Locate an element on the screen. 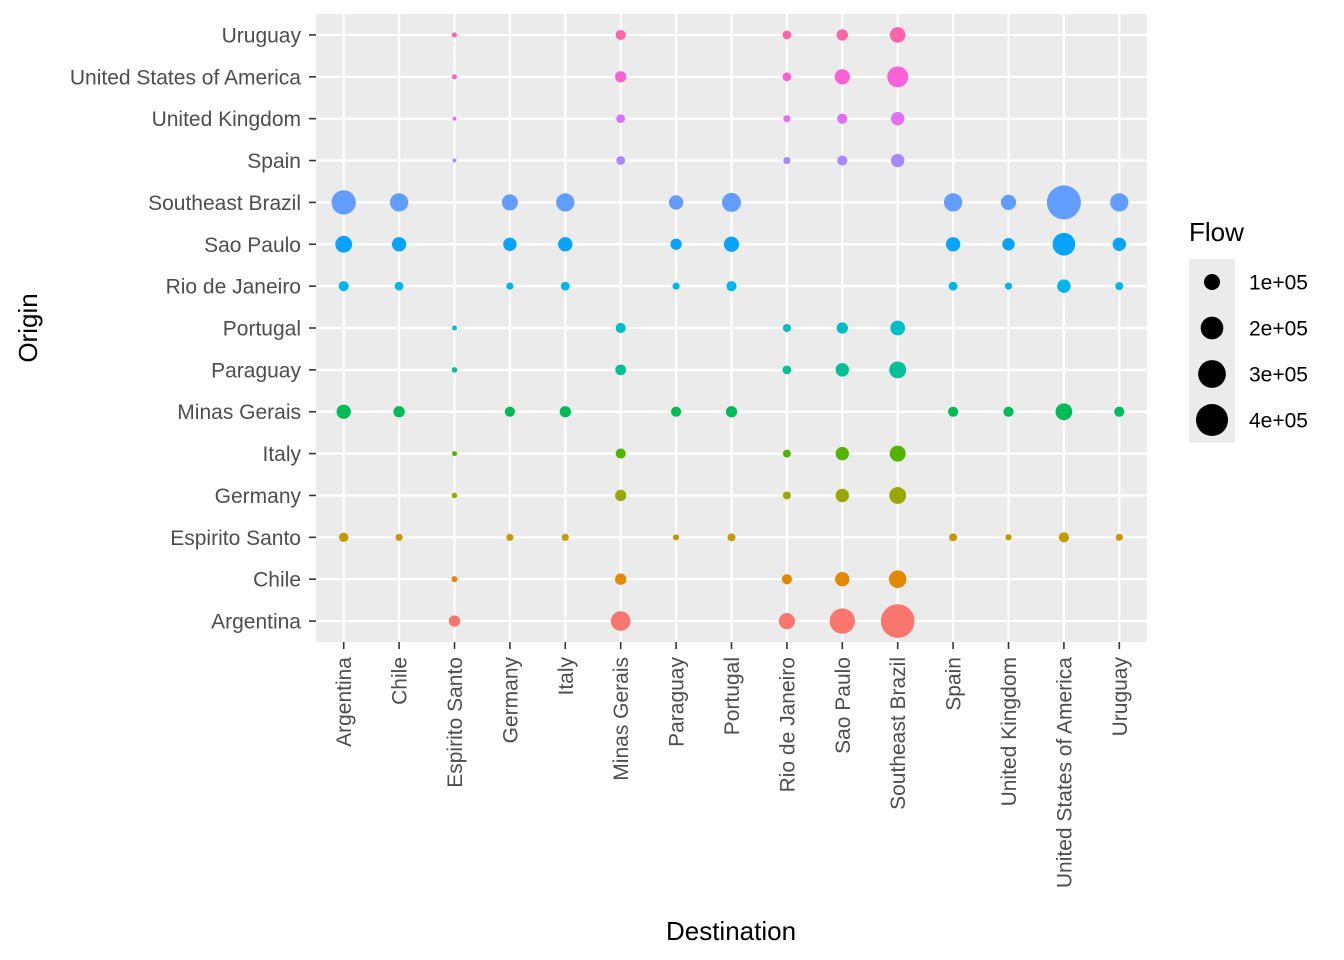 This screenshot has height=960, width=1344. y-tick-label: Espirito Santo is located at coordinates (235, 538).